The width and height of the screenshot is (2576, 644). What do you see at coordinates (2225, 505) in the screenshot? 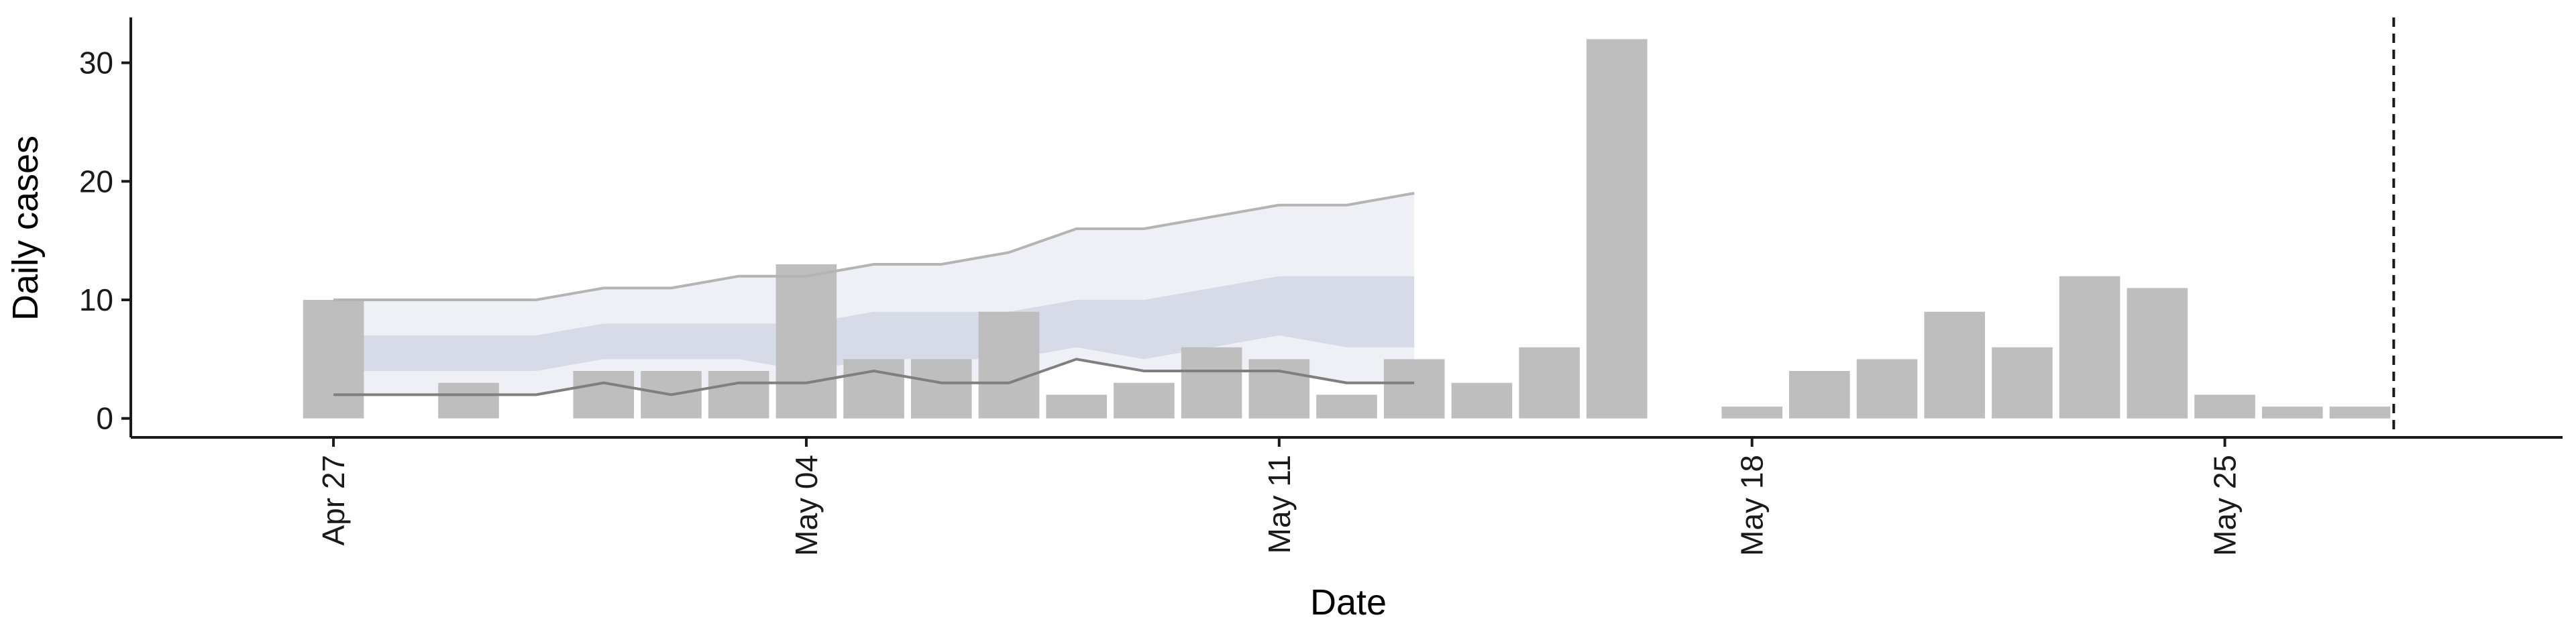
I see `x-tick-label-may-25: May 25` at bounding box center [2225, 505].